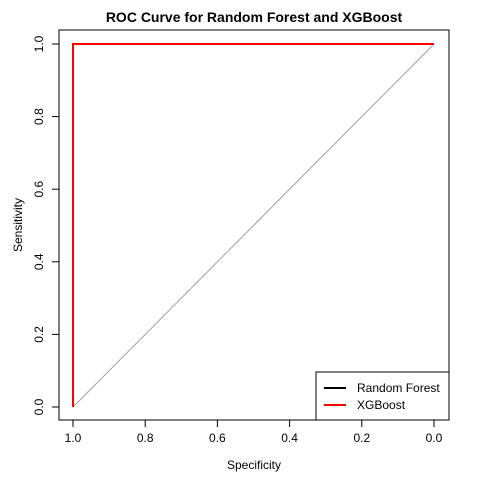 This screenshot has height=480, width=480. I want to click on legend: Random Forest XGBoost, so click(382, 396).